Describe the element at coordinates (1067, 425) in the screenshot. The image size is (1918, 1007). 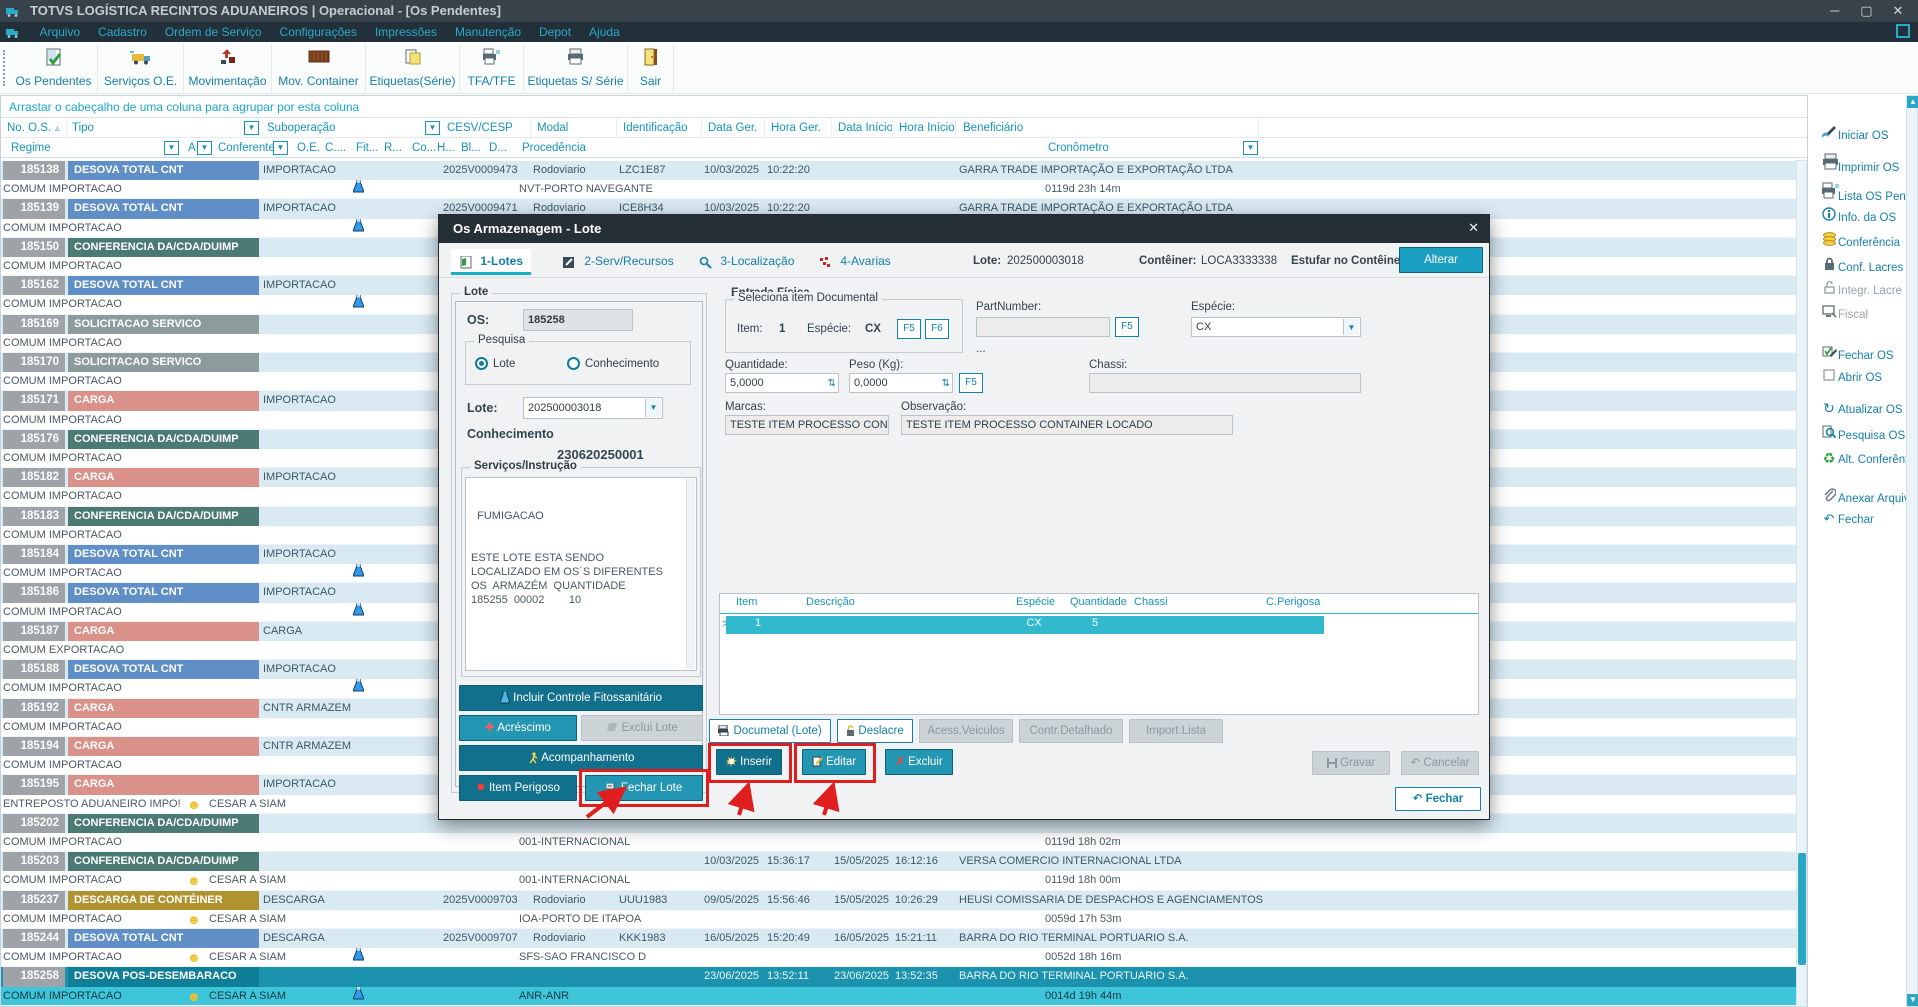
I see `observacao-input: TESTE ITEM PROCESSO CONTAINER LOCADO` at that location.